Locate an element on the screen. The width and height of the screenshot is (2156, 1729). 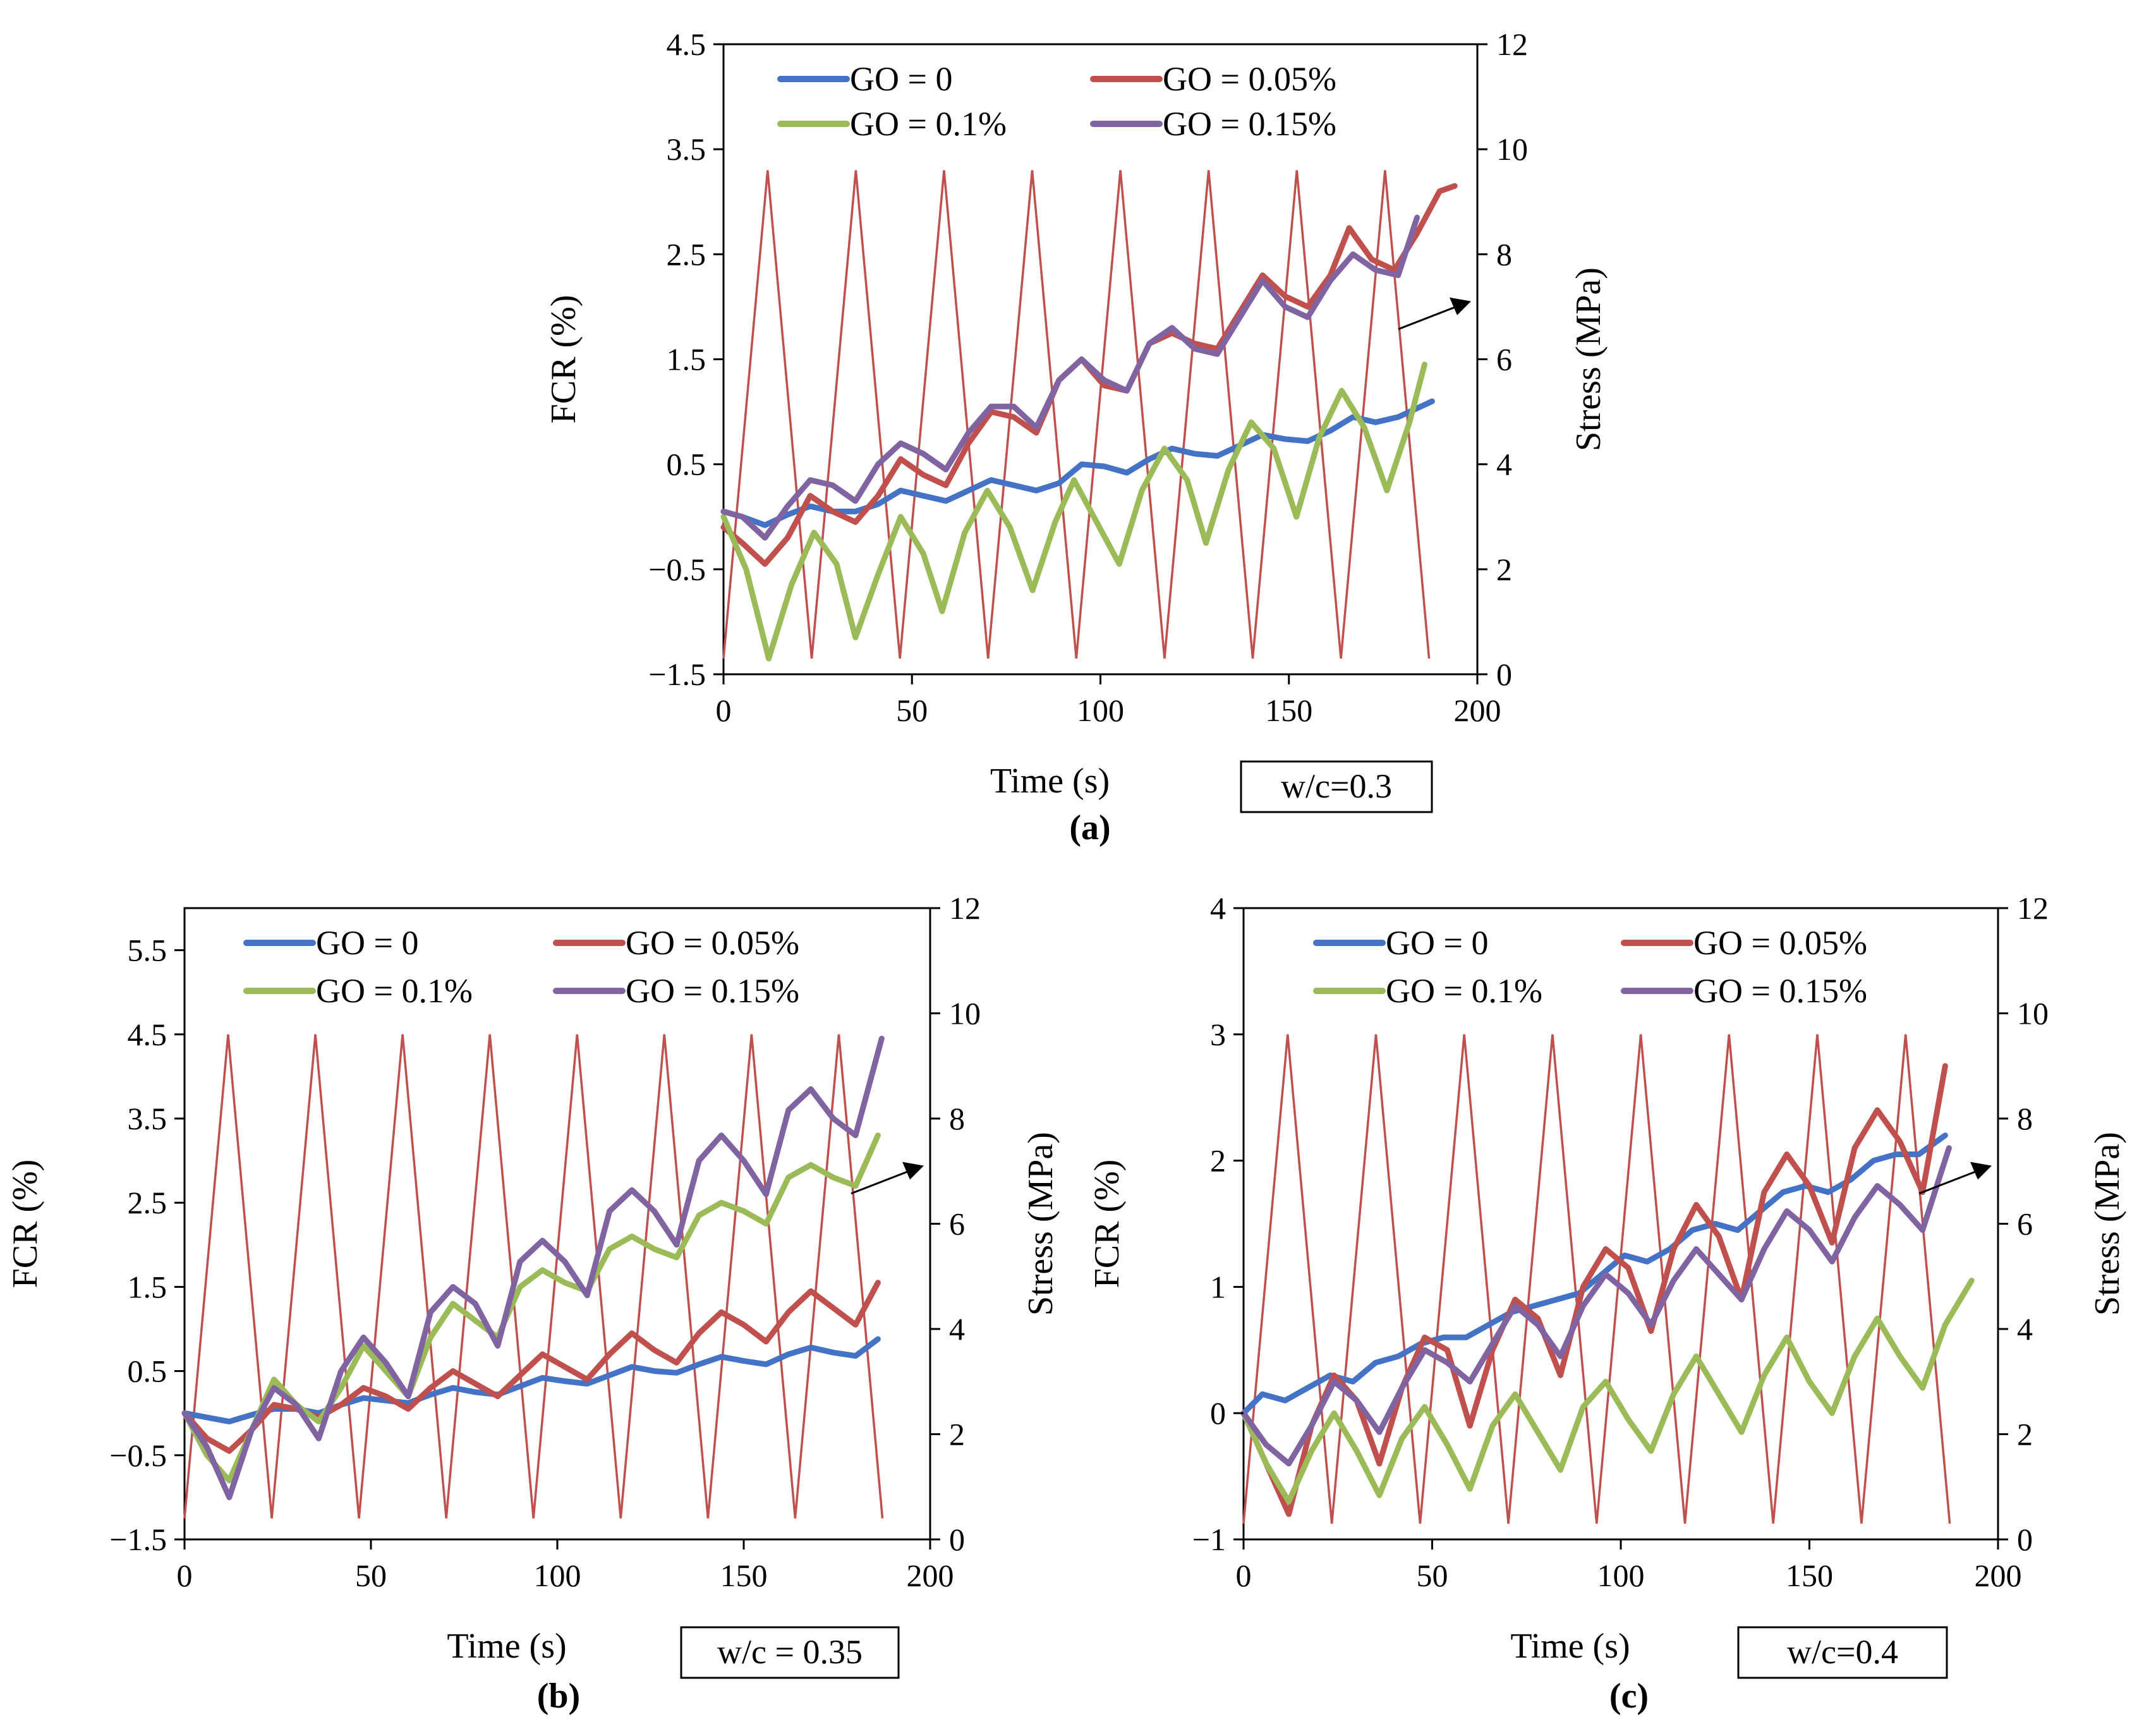
panel-caption: (a) is located at coordinates (1089, 827).